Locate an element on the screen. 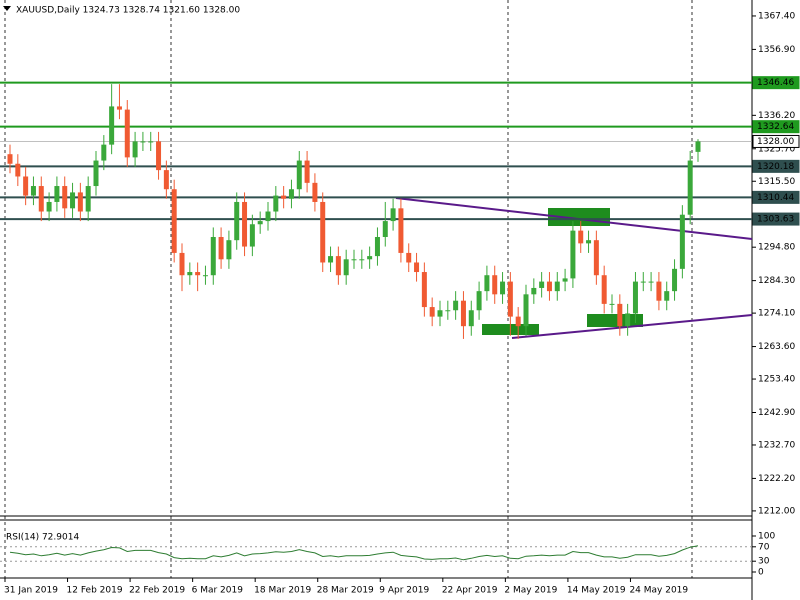 The image size is (800, 600). y-tick-label: 1232.70 is located at coordinates (776, 445).